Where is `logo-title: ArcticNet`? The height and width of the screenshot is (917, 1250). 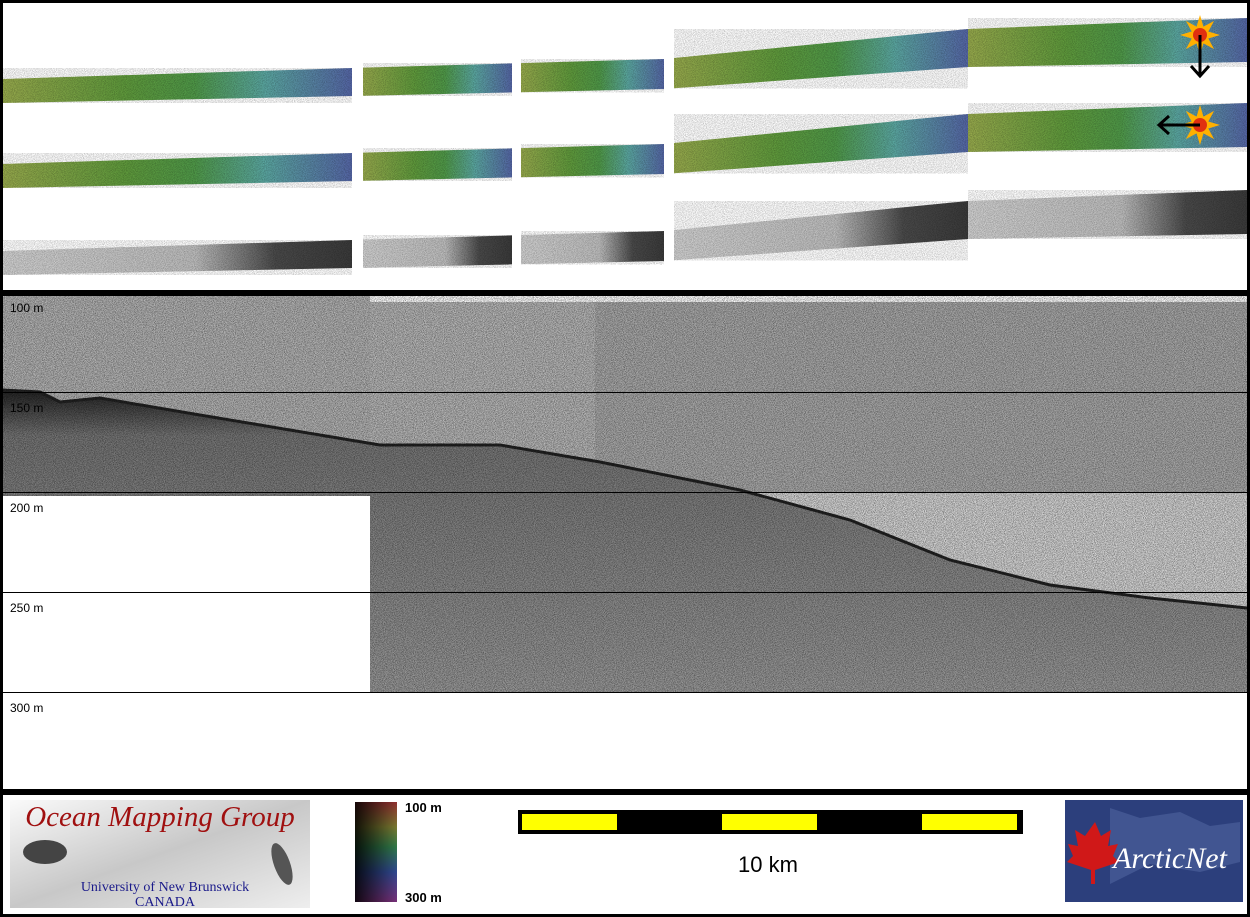
logo-title: ArcticNet is located at coordinates (1169, 858).